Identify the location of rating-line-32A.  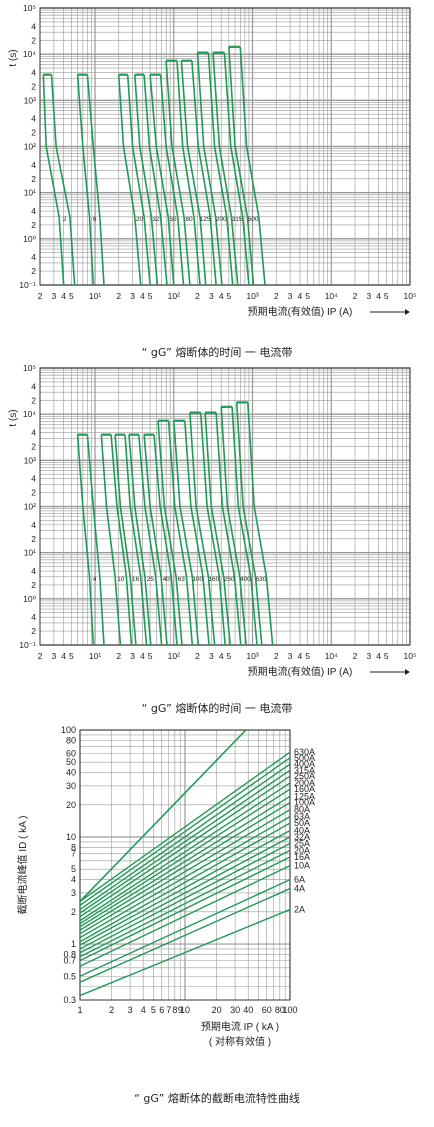
(185, 893).